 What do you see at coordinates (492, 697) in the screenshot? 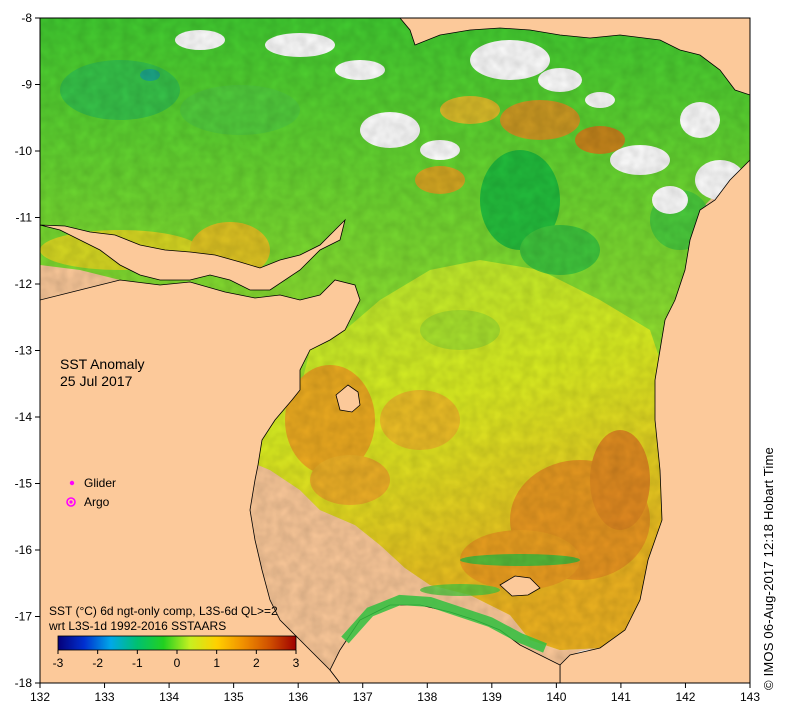
I see `x-tick-label: 139` at bounding box center [492, 697].